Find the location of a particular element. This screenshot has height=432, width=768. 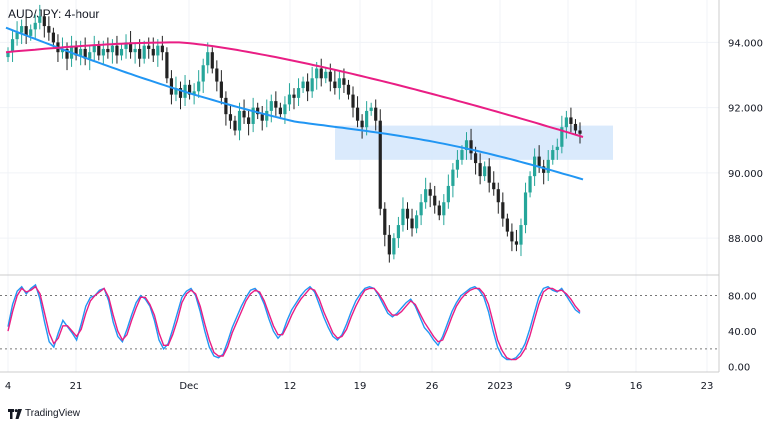

time-tick-label: 12 is located at coordinates (290, 386).